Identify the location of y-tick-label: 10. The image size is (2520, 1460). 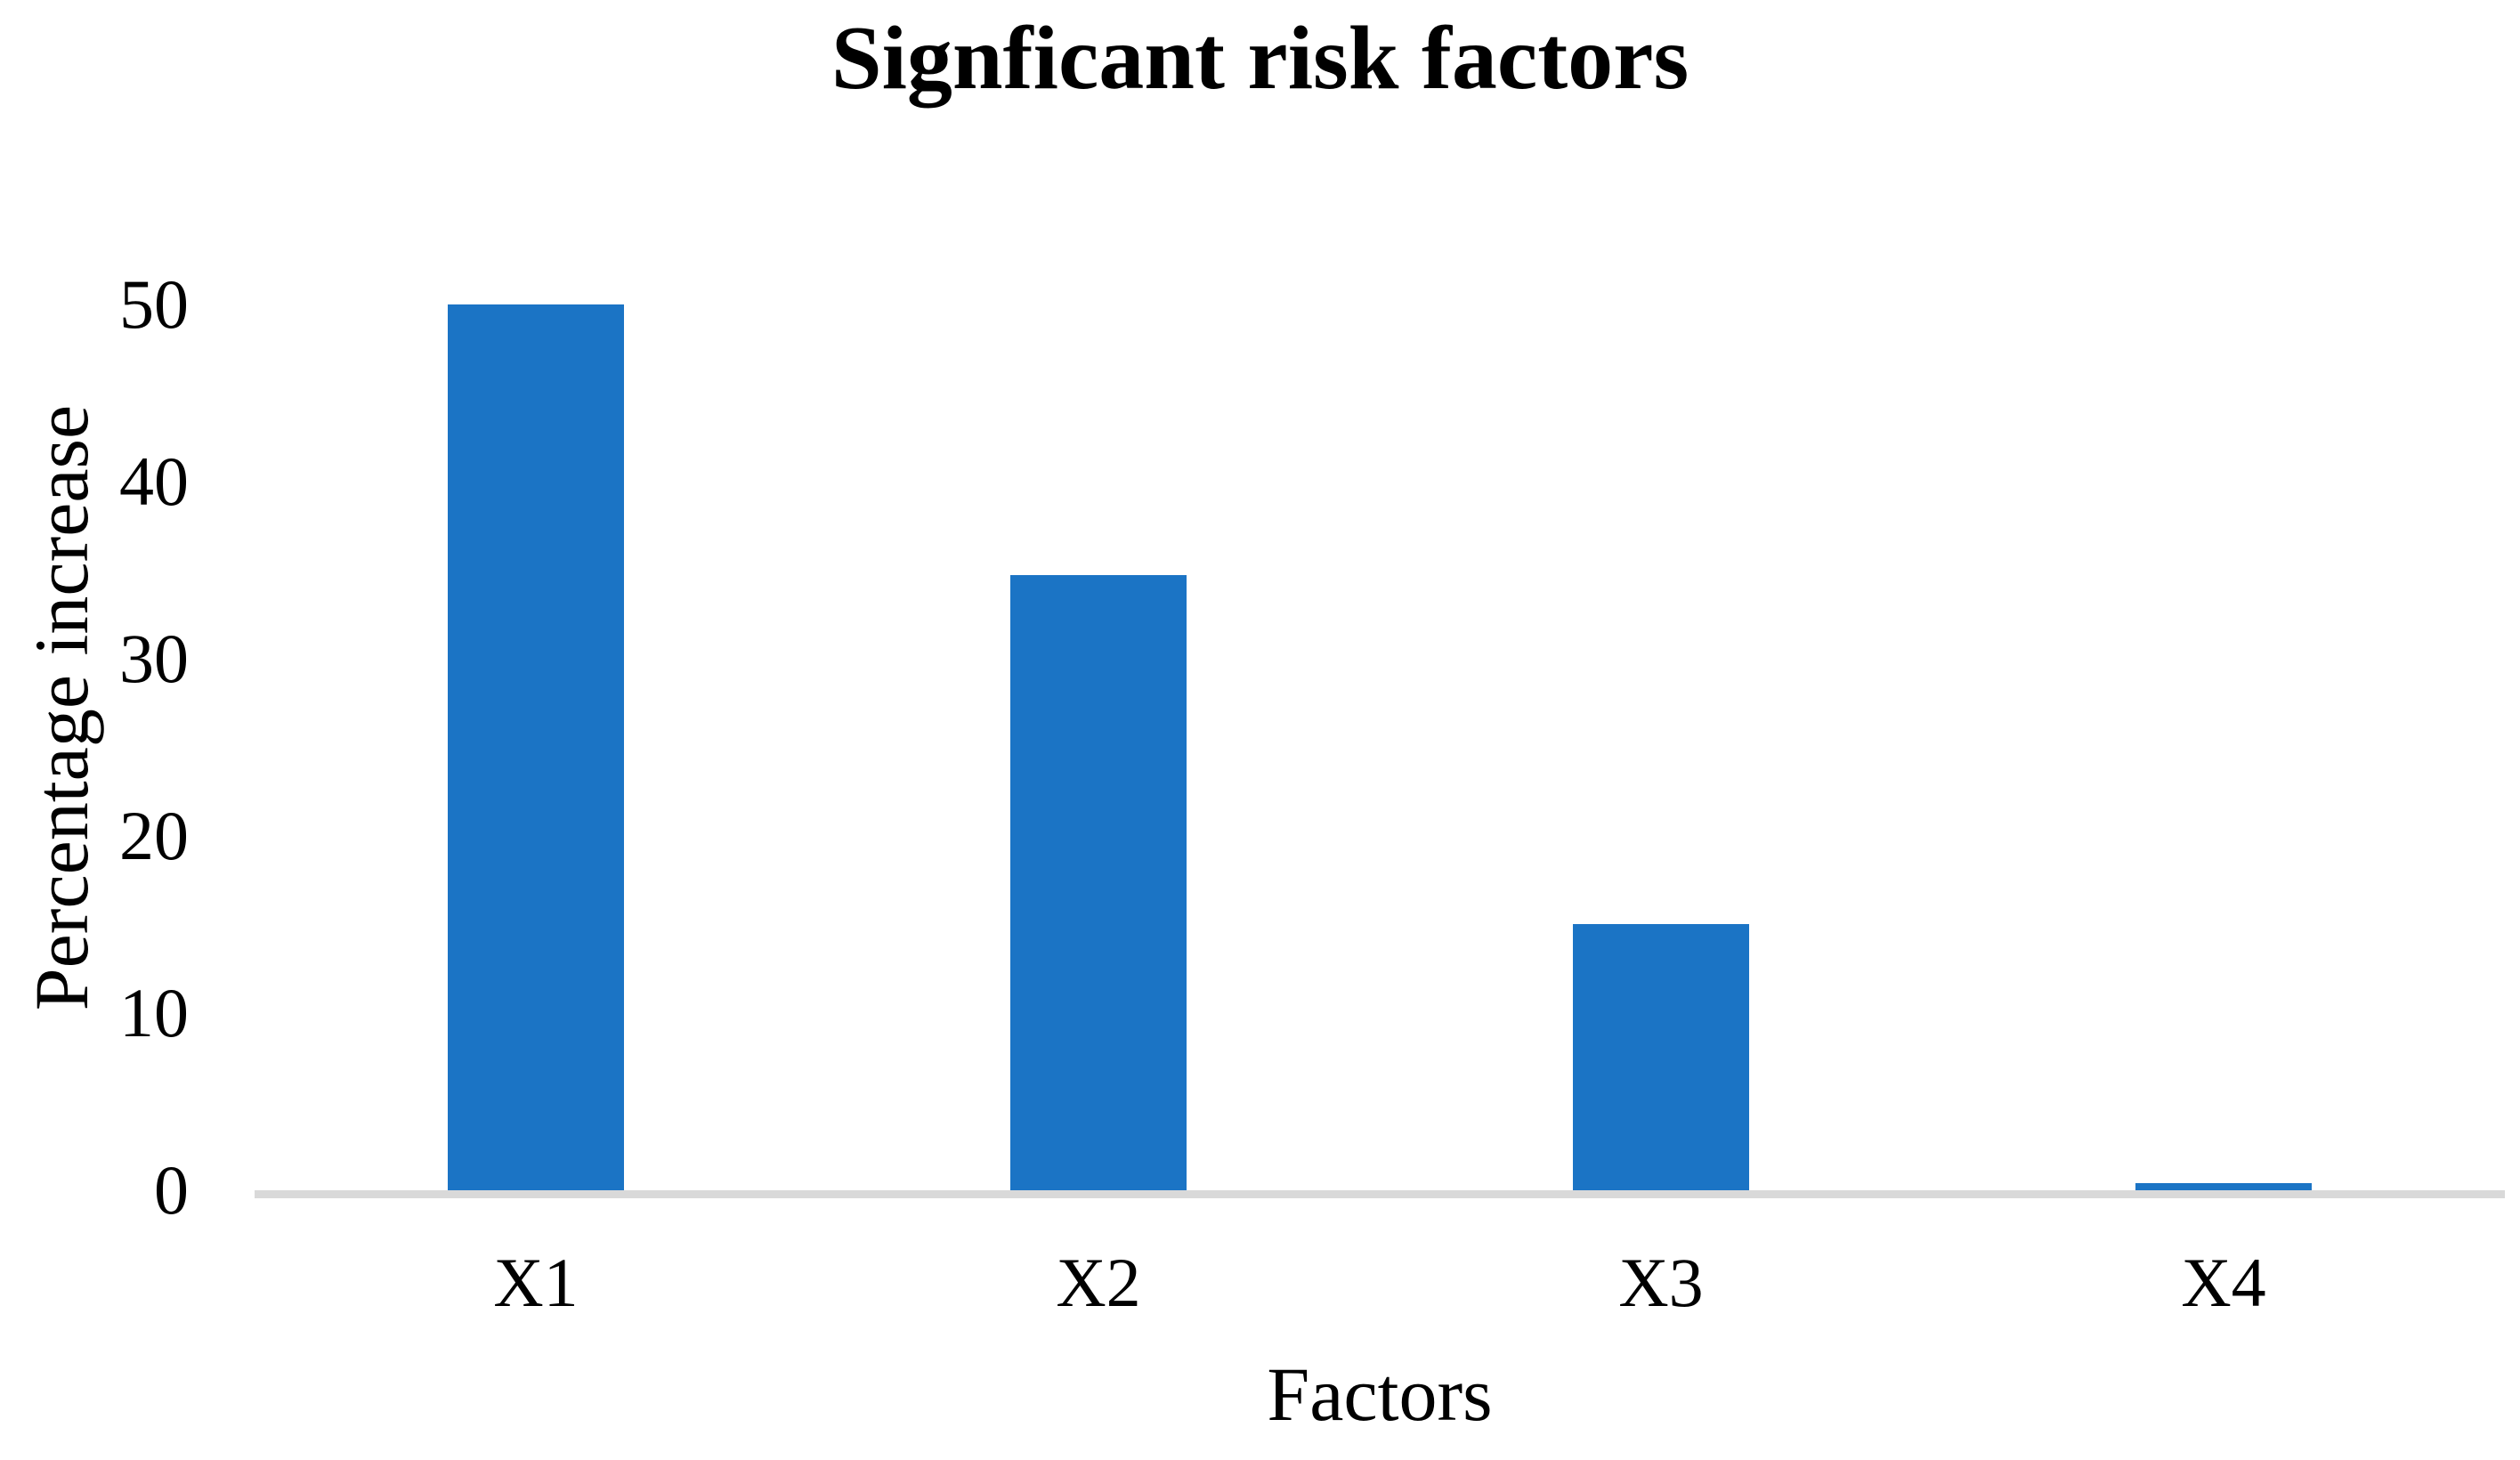
(154, 1012).